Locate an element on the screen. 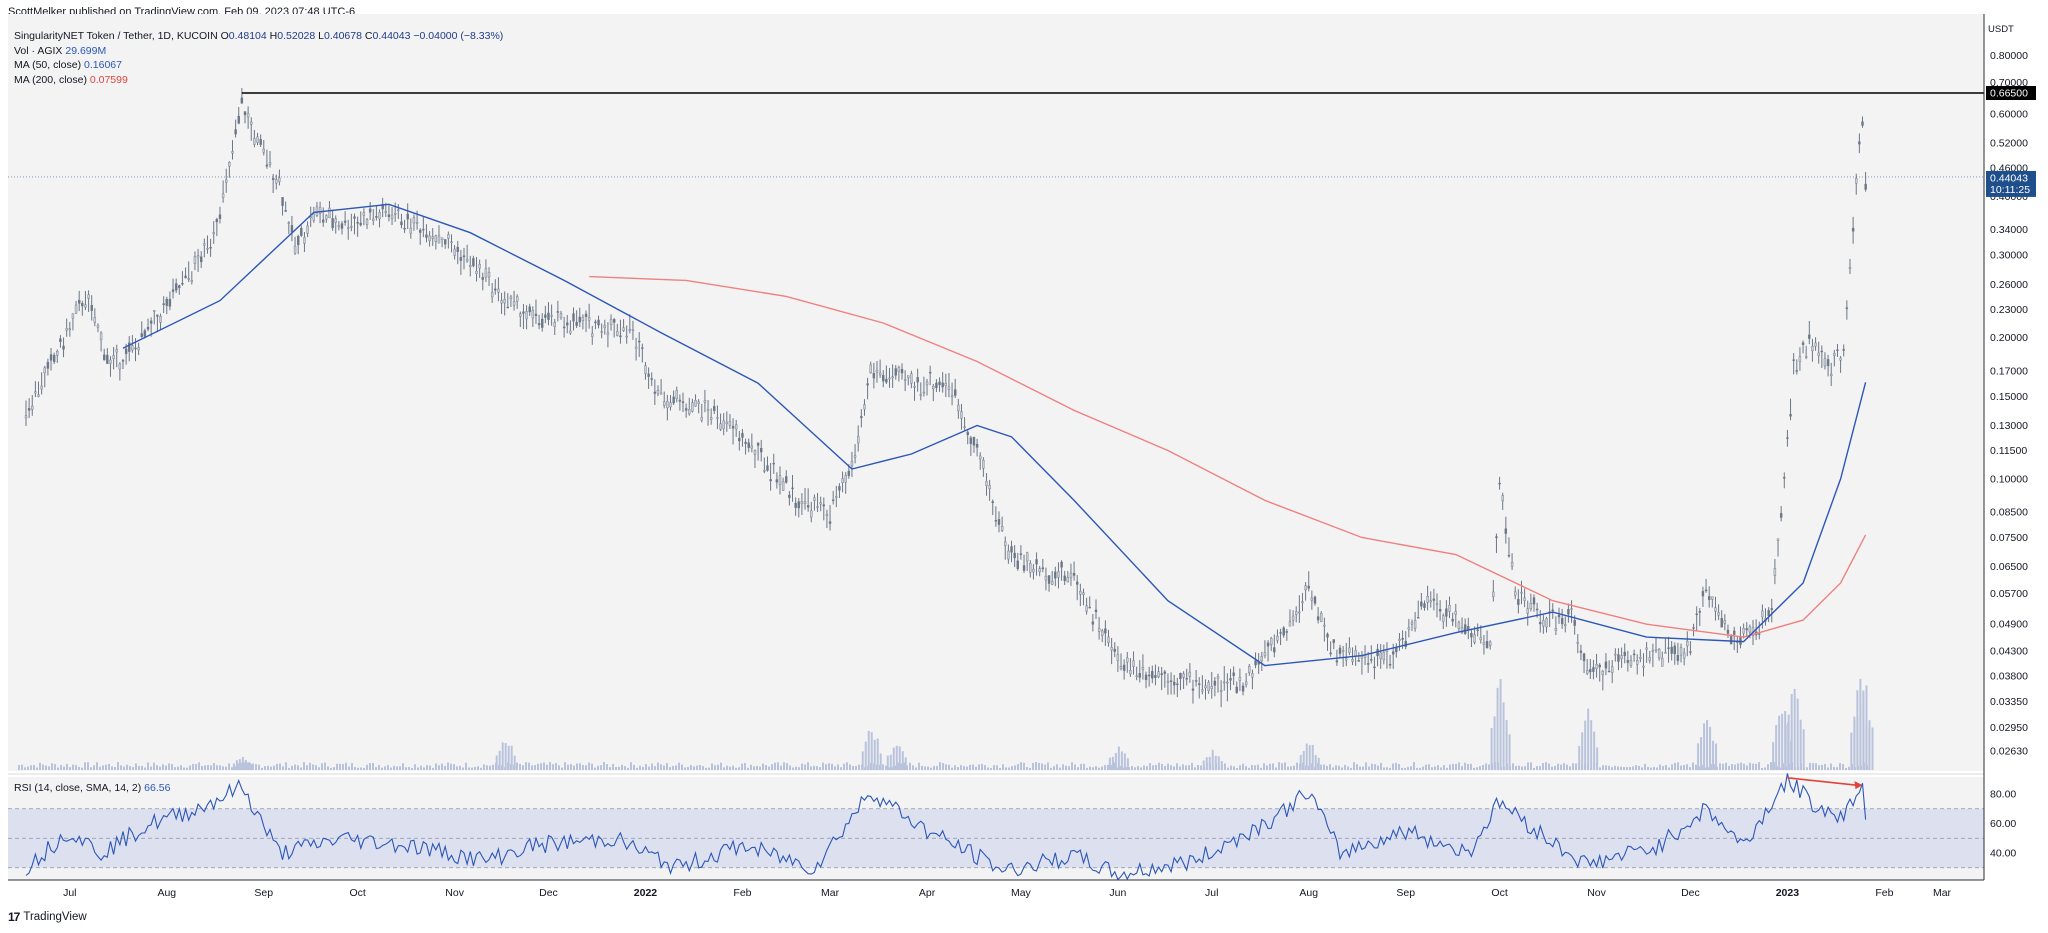 This screenshot has height=933, width=2048. tradingview-footer: 17 TradingView is located at coordinates (47, 917).